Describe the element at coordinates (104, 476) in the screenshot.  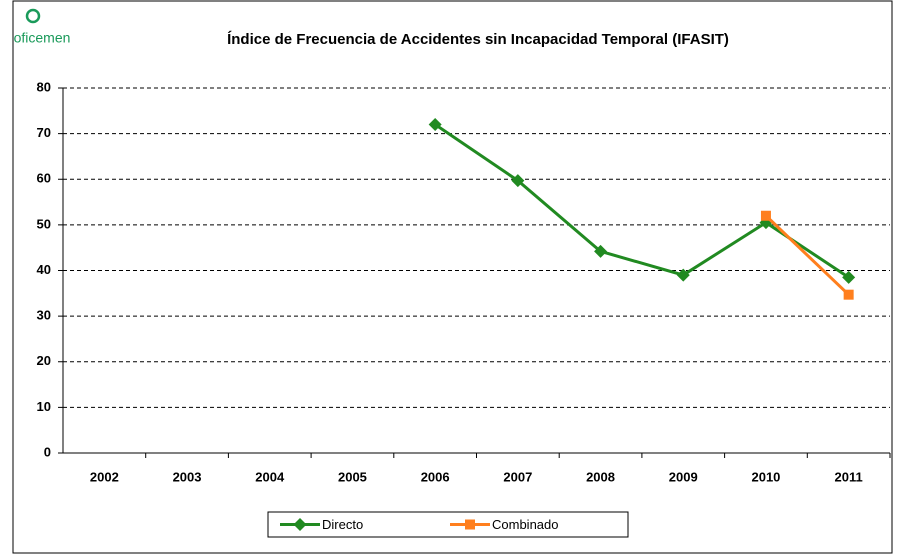
I see `x-tick-label: 2002` at that location.